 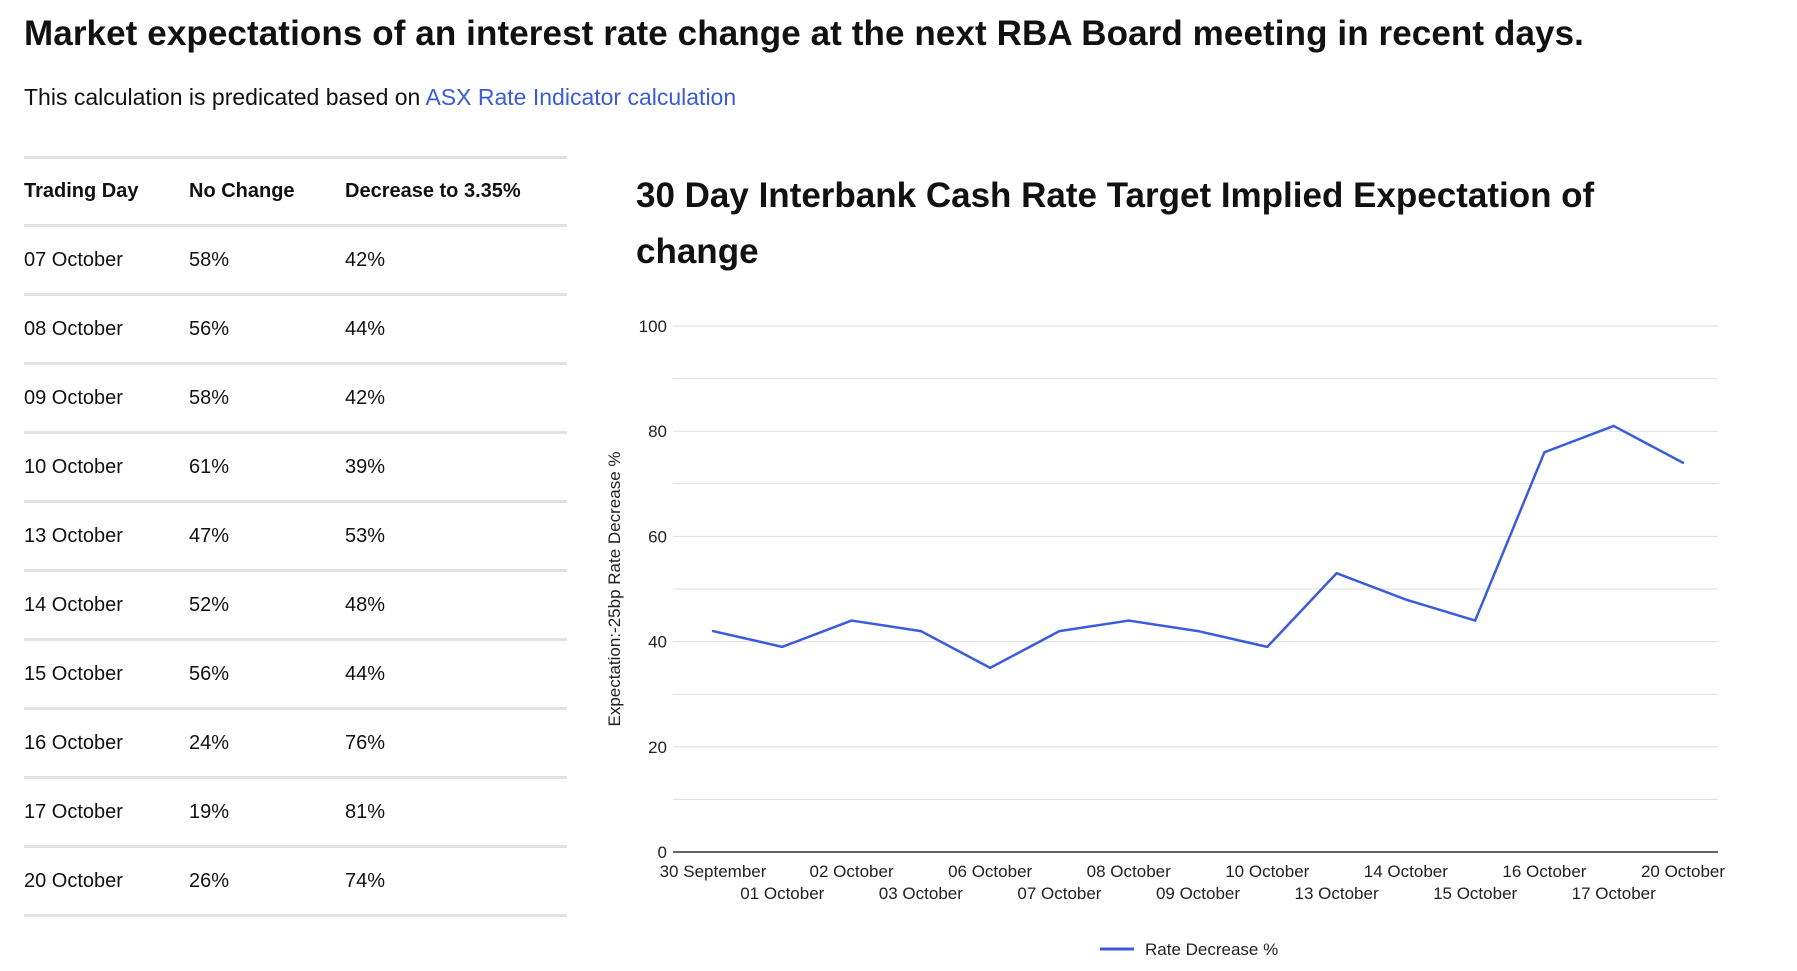 What do you see at coordinates (295, 191) in the screenshot?
I see `table-header-row: Trading Day No Change Decrease to 3.35%` at bounding box center [295, 191].